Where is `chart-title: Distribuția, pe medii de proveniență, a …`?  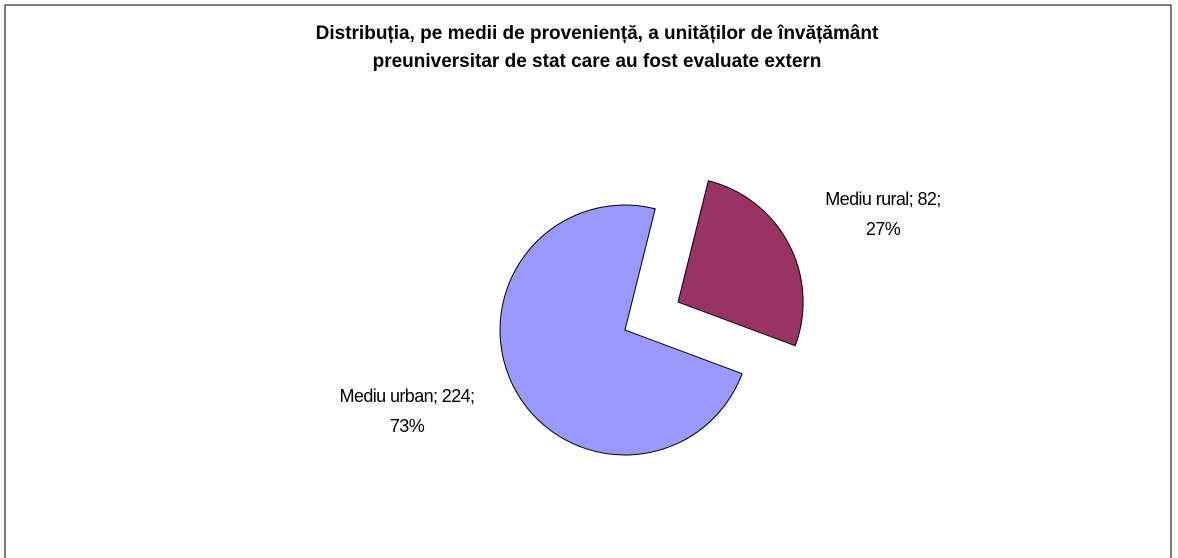 chart-title: Distribuția, pe medii de proveniență, a … is located at coordinates (597, 33).